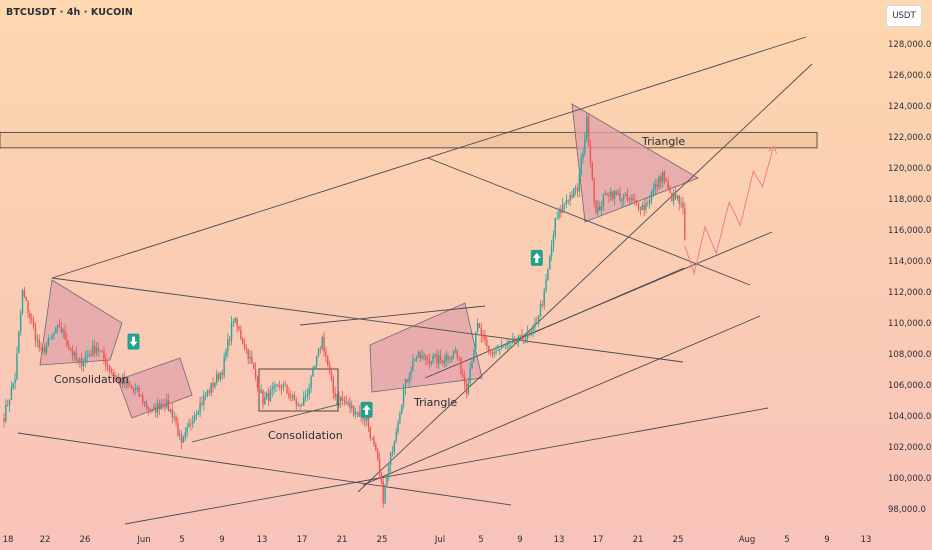  What do you see at coordinates (904, 16) in the screenshot?
I see `currency-badge: USDT` at bounding box center [904, 16].